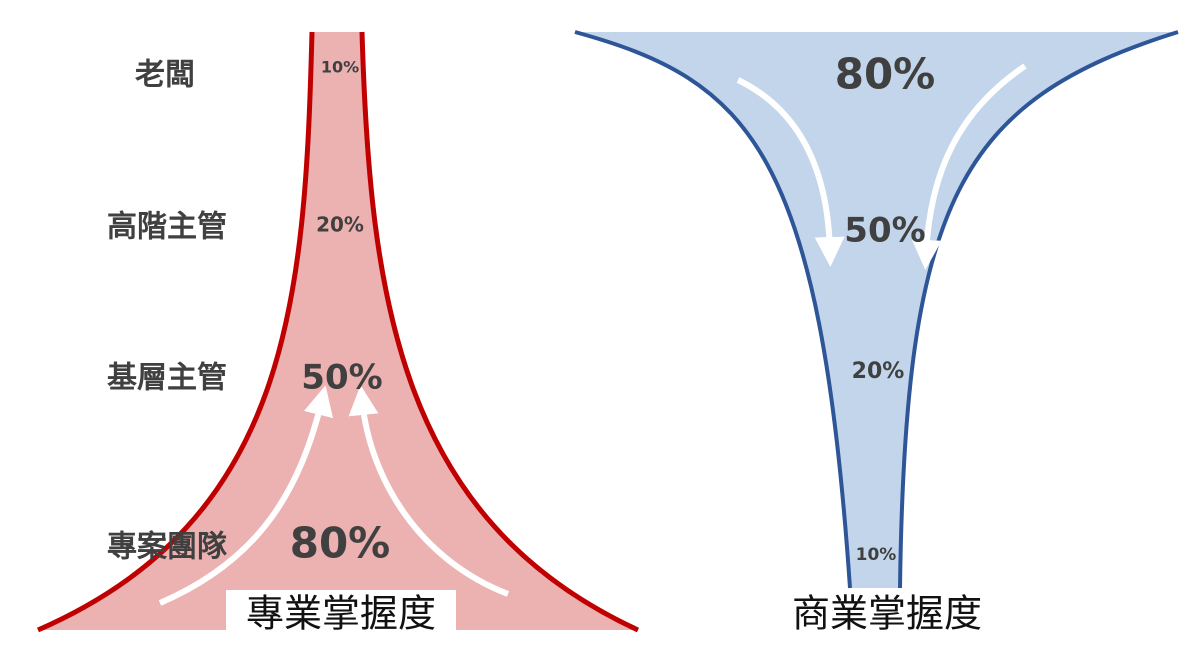 The width and height of the screenshot is (1201, 656). I want to click on caption: 專業掌握度, so click(341, 614).